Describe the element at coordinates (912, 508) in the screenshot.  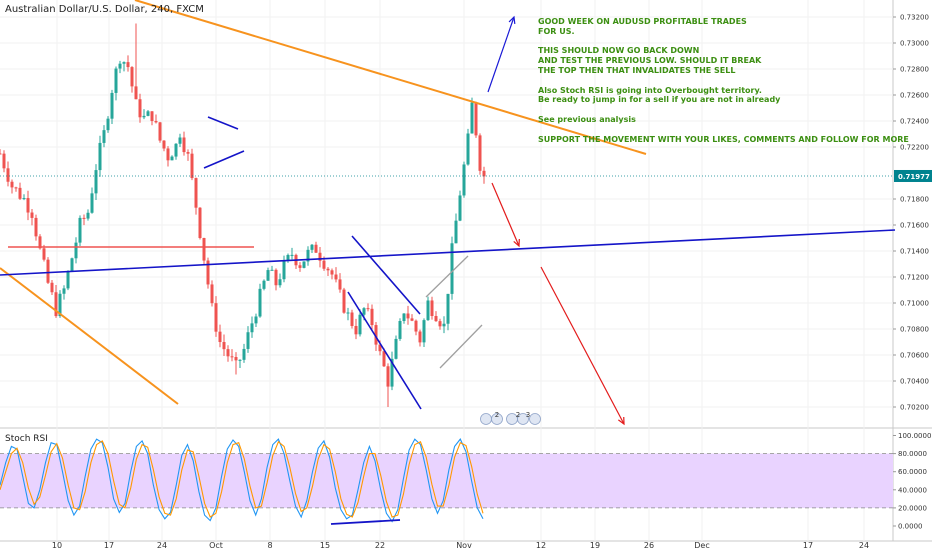
I see `stoch-tick-label: 20.0000` at that location.